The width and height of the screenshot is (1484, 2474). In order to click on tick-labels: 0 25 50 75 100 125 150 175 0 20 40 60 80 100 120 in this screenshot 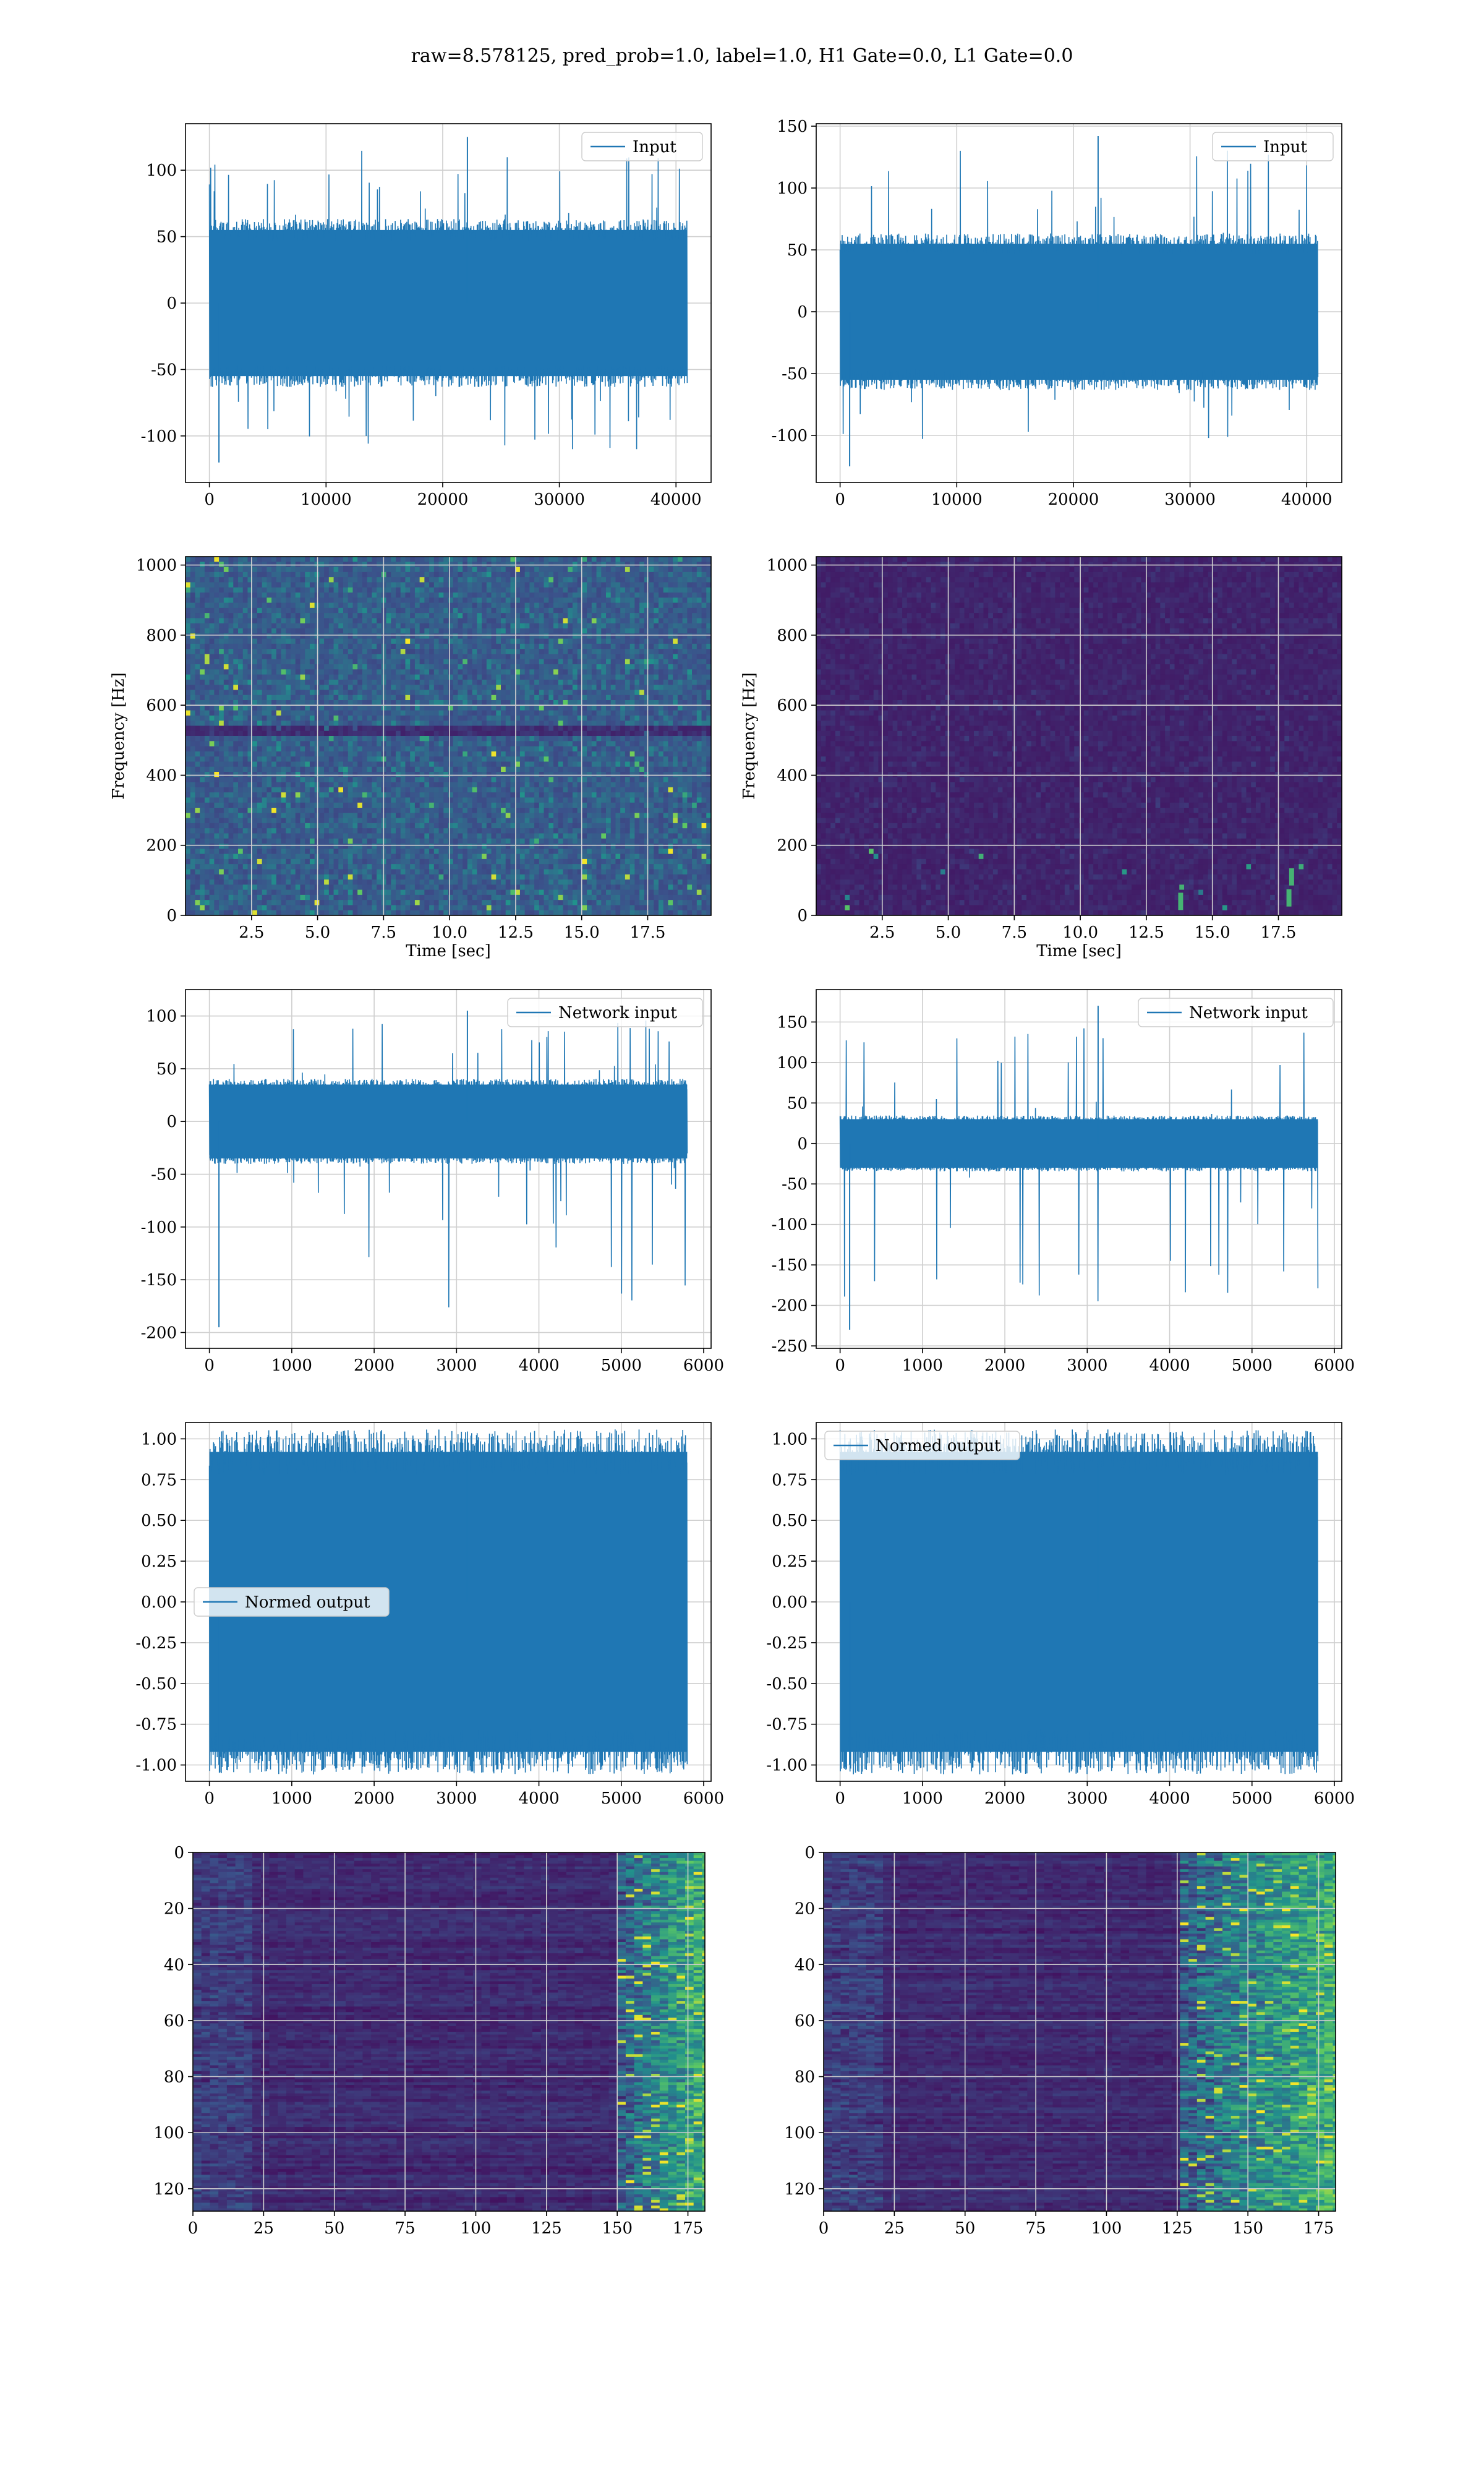, I will do `click(428, 2041)`.